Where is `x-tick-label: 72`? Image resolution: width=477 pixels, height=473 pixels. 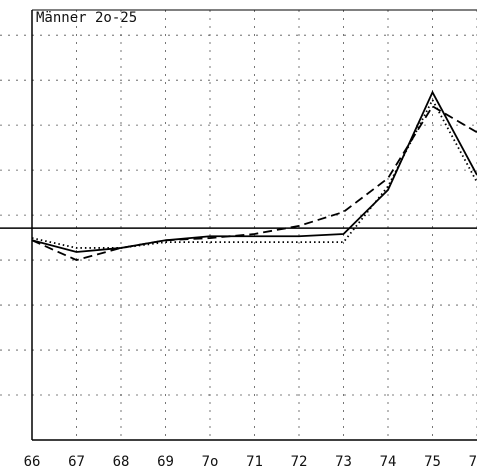 x-tick-label: 72 is located at coordinates (299, 462).